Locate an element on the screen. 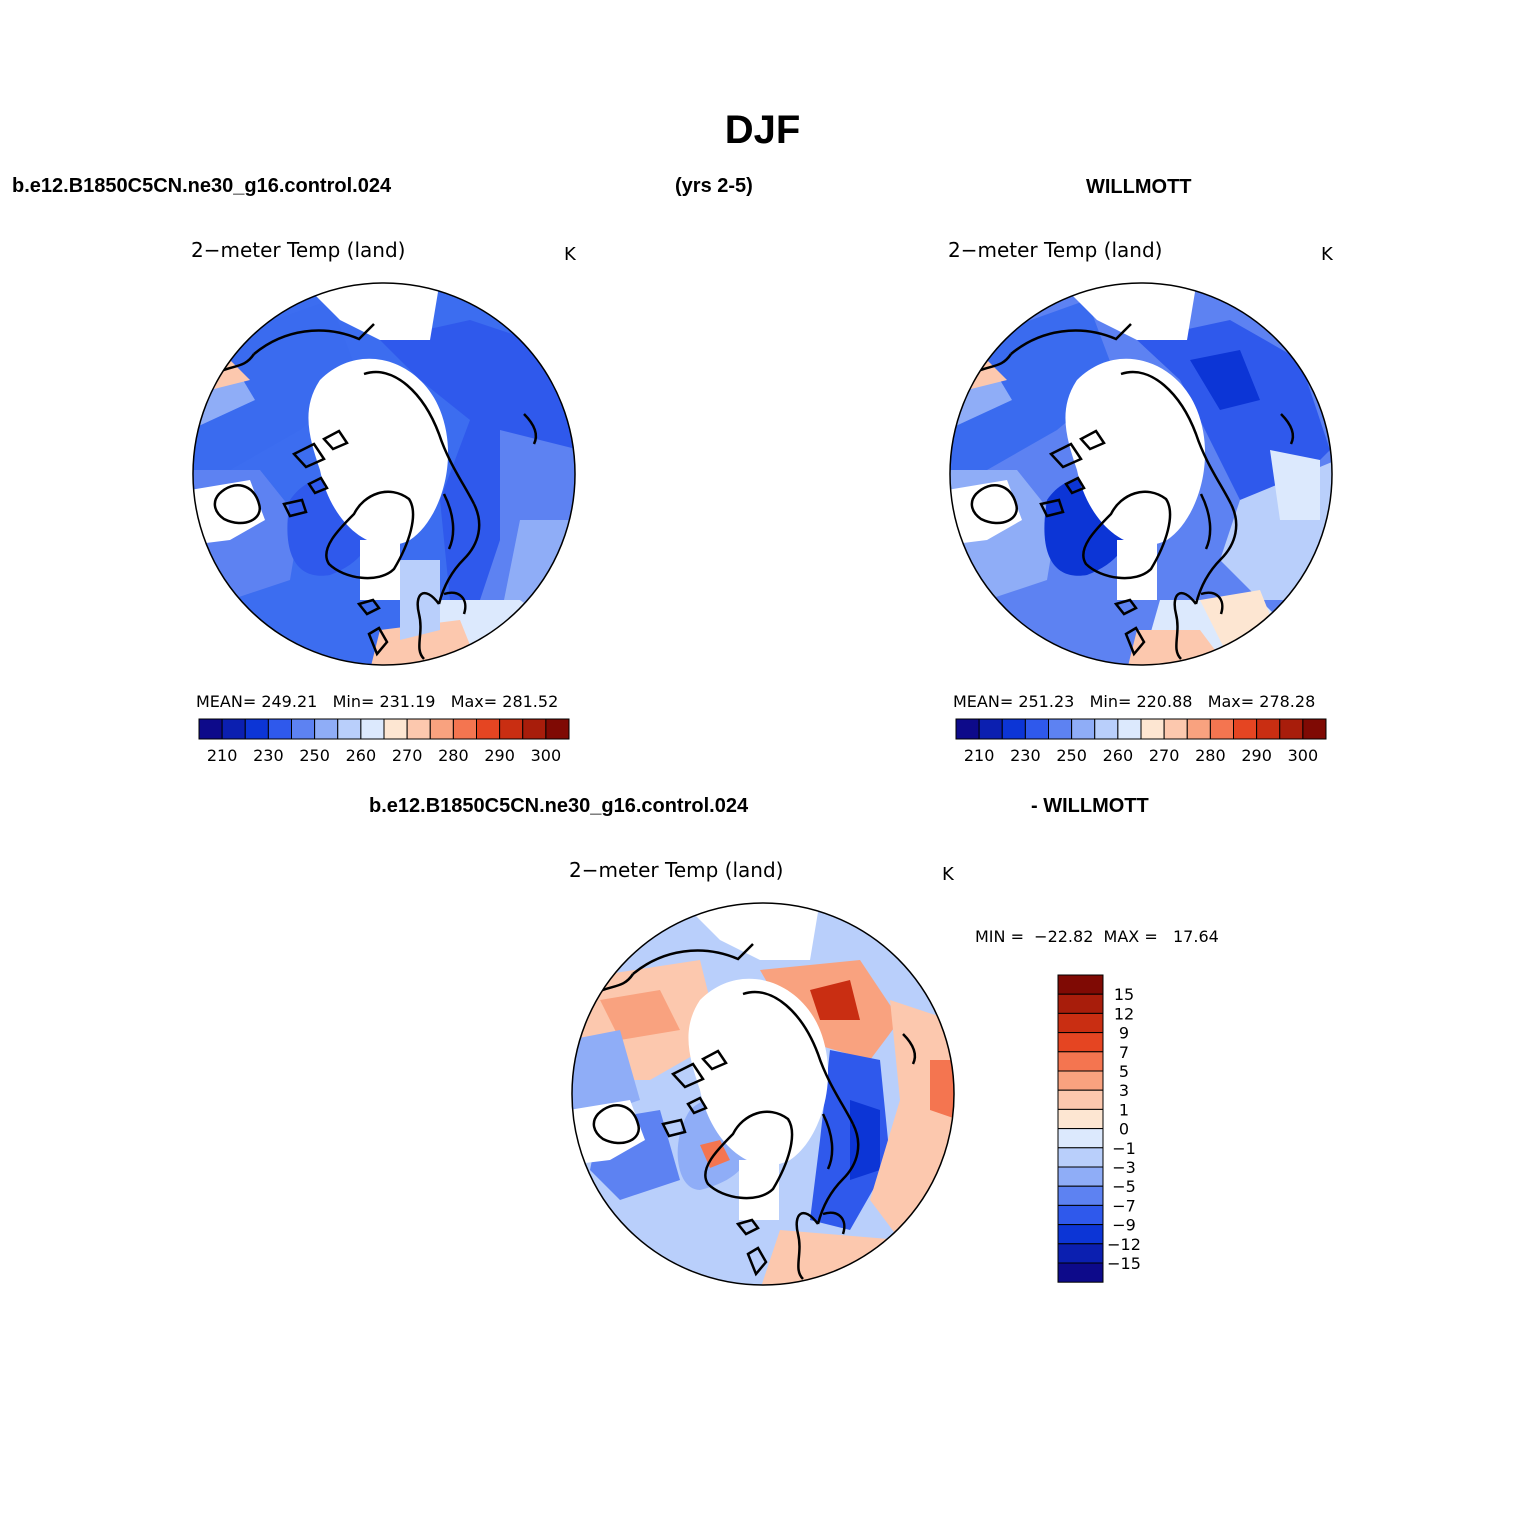  diff-obs-label: - WILLMOTT is located at coordinates (1090, 806).